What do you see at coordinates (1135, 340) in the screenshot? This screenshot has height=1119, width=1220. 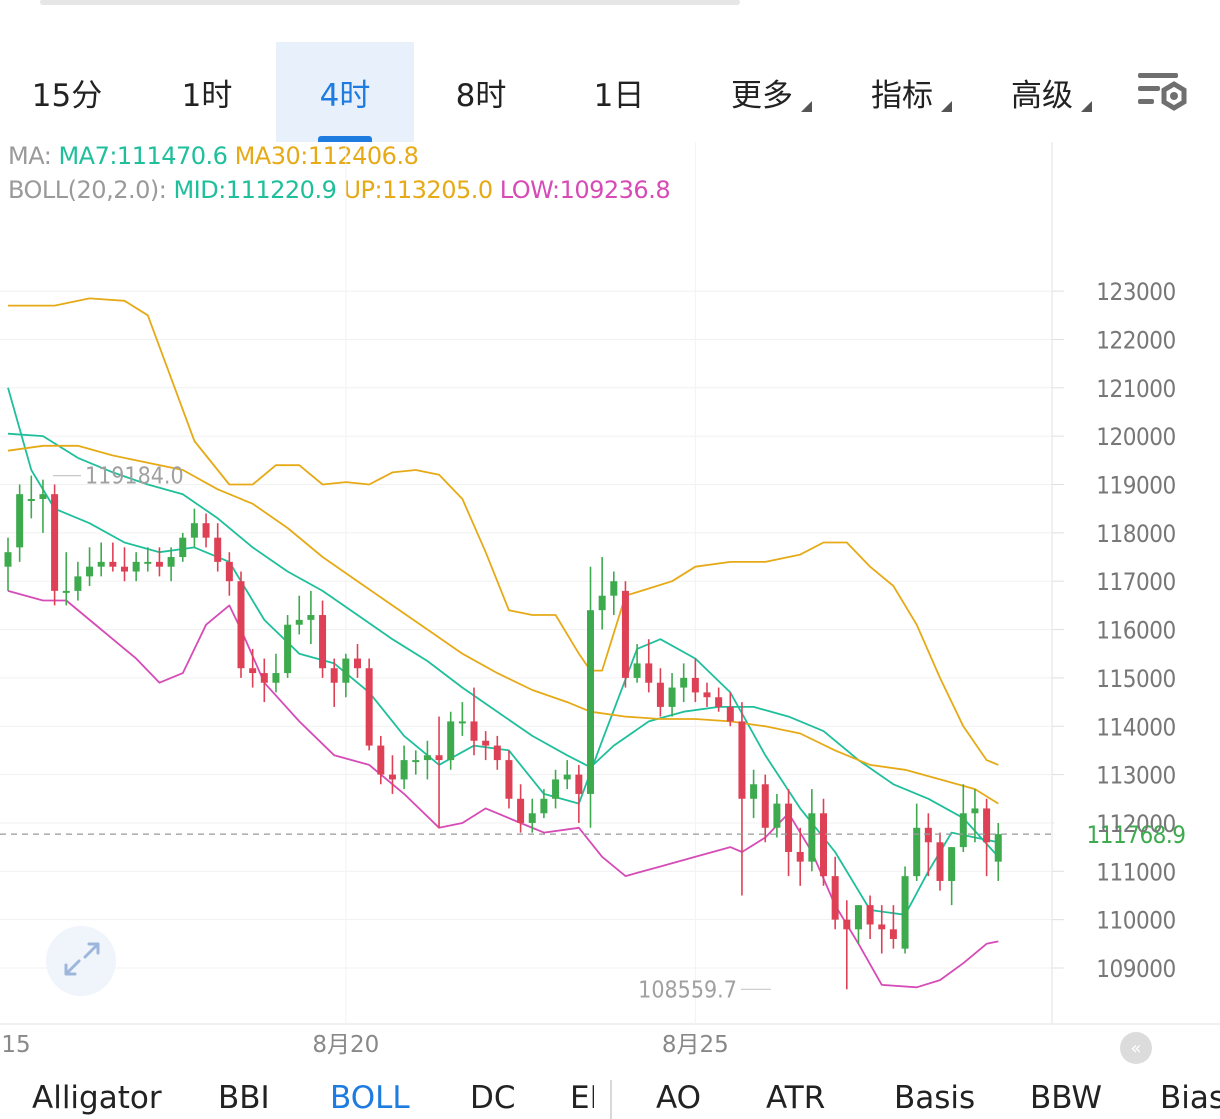 I see `y-tick-label: 122000` at bounding box center [1135, 340].